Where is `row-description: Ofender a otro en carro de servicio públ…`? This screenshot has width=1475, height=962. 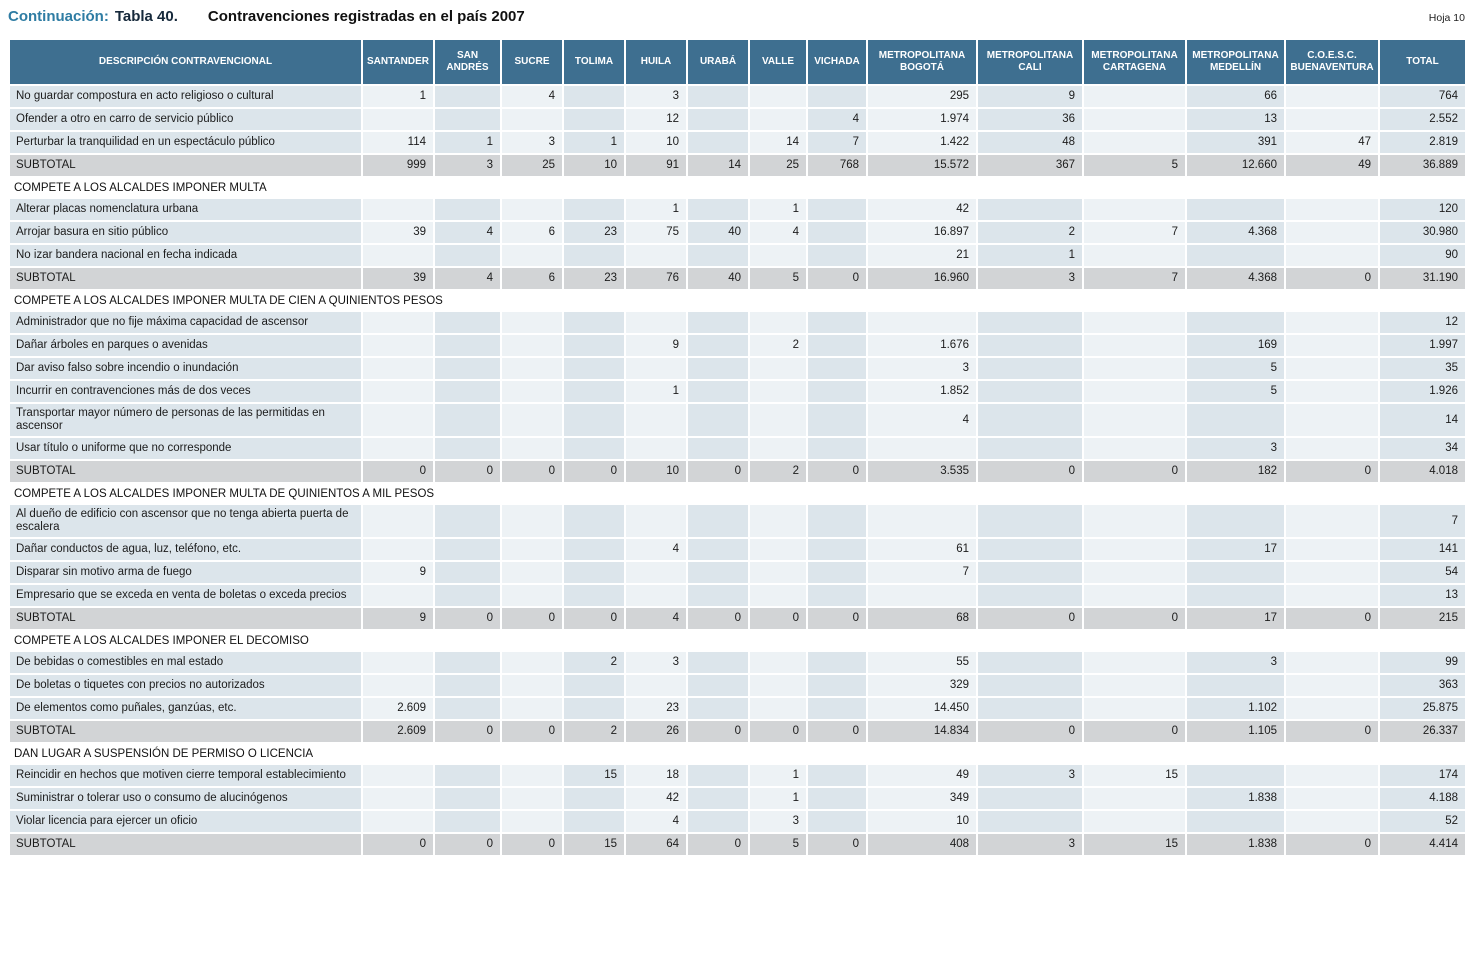
row-description: Ofender a otro en carro de servicio públ… is located at coordinates (185, 119).